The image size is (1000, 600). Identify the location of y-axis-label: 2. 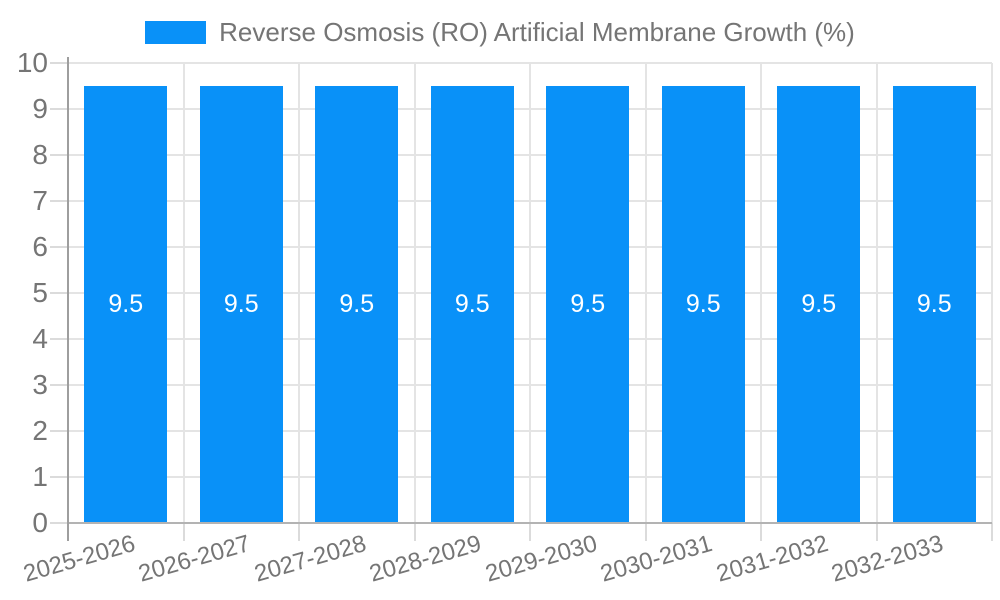
(40, 430).